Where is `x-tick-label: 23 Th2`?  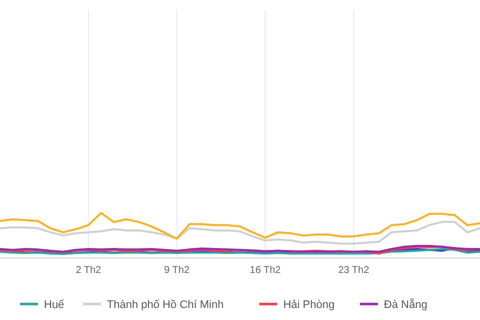
x-tick-label: 23 Th2 is located at coordinates (354, 270).